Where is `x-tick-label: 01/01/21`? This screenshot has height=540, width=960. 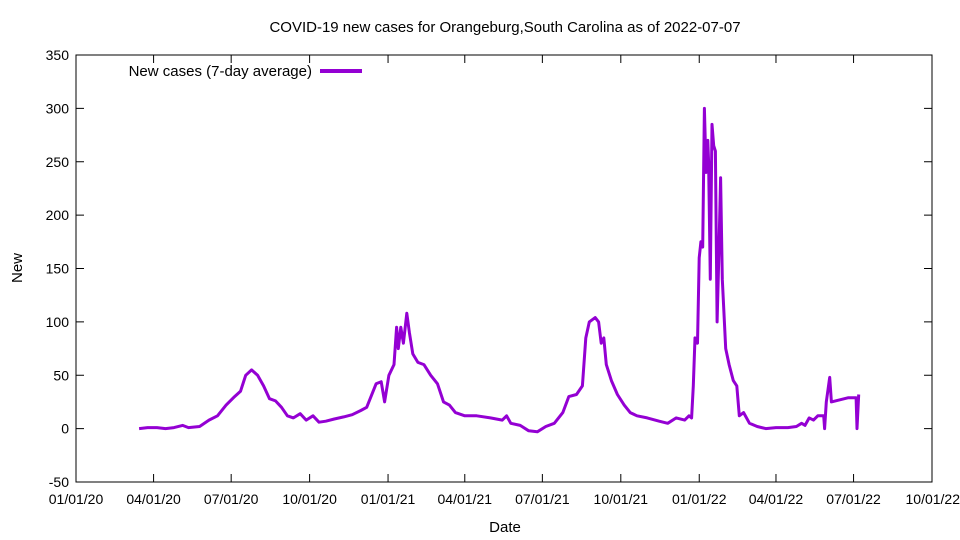 x-tick-label: 01/01/21 is located at coordinates (388, 499).